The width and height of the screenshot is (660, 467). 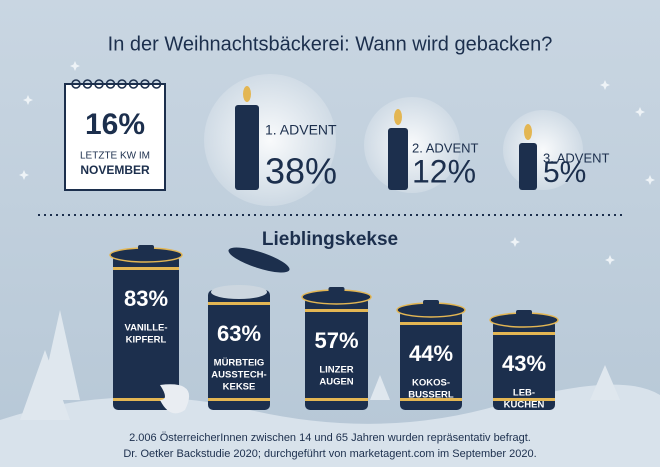 What do you see at coordinates (239, 363) in the screenshot?
I see `cookie-label: MÜRBTEIG` at bounding box center [239, 363].